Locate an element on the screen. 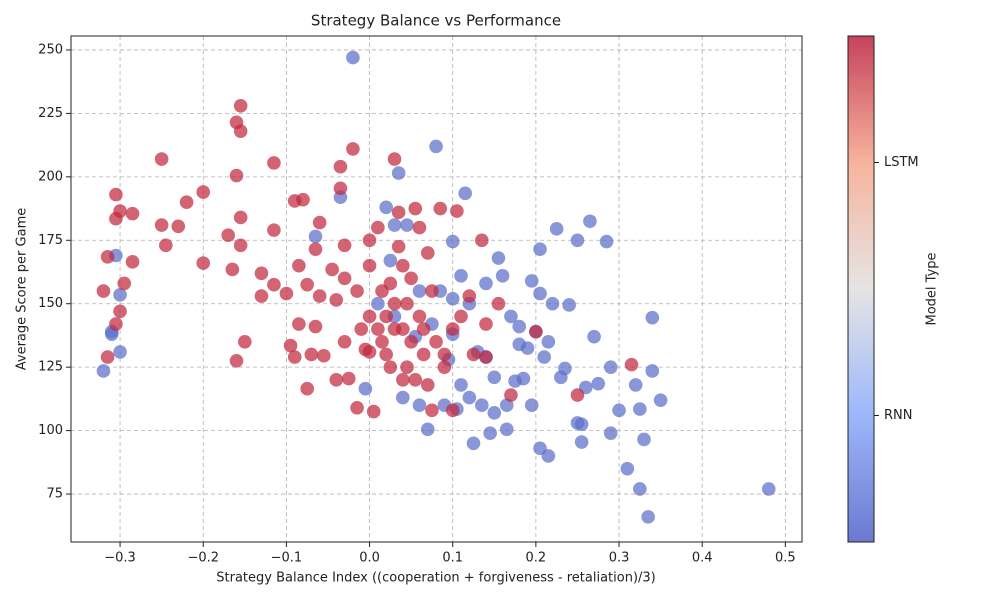 The height and width of the screenshot is (600, 1000). x-tick-label: 0.0 is located at coordinates (369, 558).